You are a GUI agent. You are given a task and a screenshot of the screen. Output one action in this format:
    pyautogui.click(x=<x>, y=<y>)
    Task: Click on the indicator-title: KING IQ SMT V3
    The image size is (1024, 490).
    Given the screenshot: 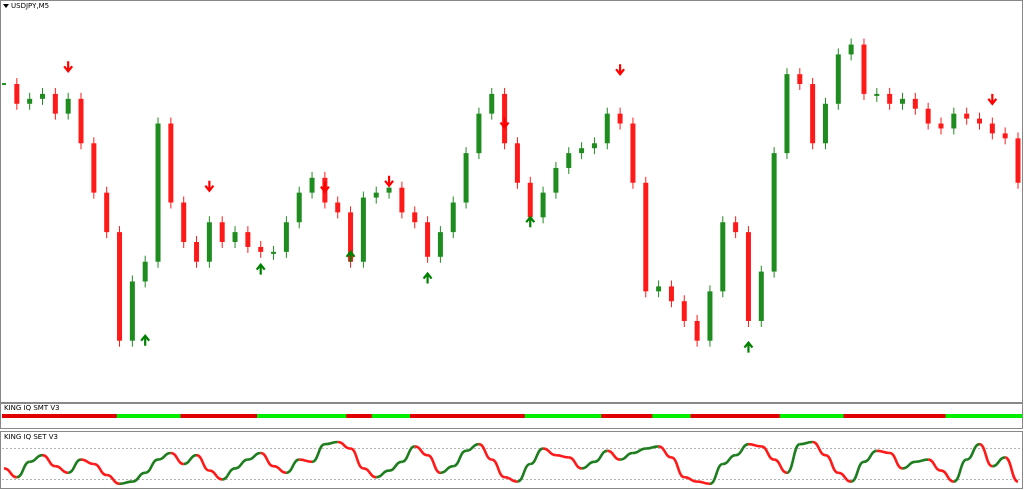 What is the action you would take?
    pyautogui.click(x=32, y=408)
    